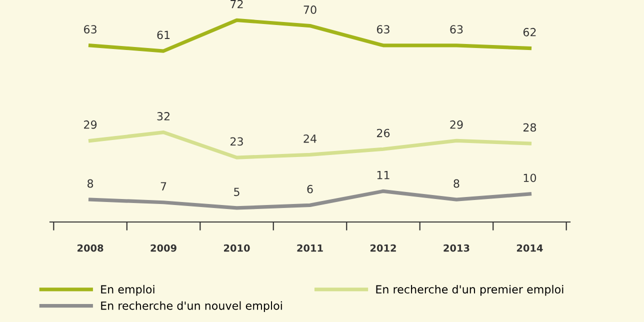  What do you see at coordinates (237, 248) in the screenshot?
I see `x-tick-label: 2010` at bounding box center [237, 248].